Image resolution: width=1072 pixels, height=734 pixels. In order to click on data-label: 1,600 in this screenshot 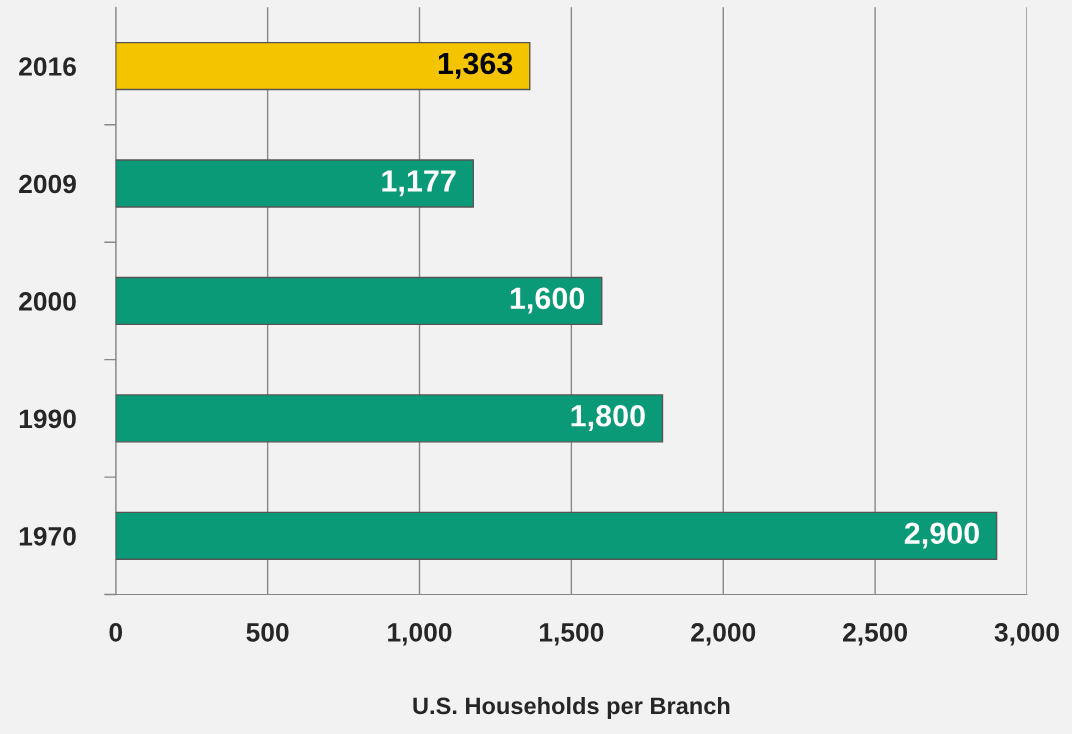, I will do `click(547, 300)`.